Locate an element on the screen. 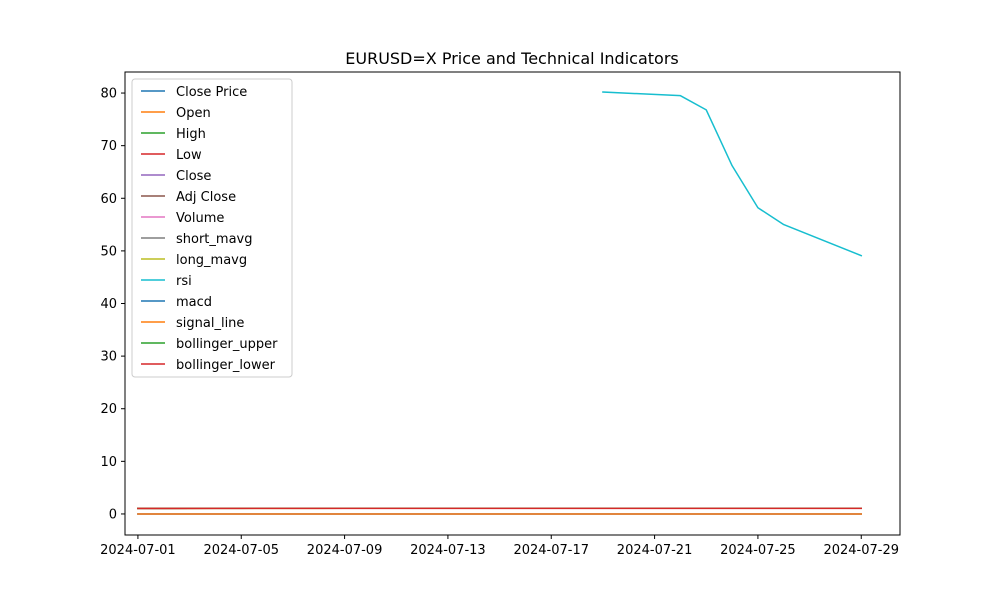  legend-label-close-price: Close Price is located at coordinates (211, 92).